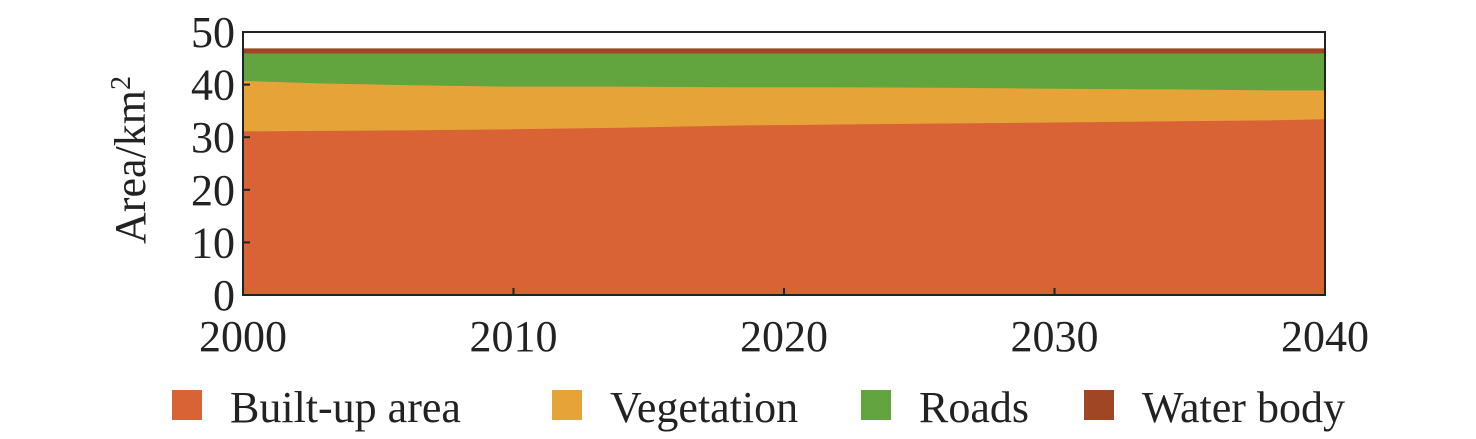 This screenshot has height=439, width=1476. I want to click on legend-item-roads: Roads, so click(945, 407).